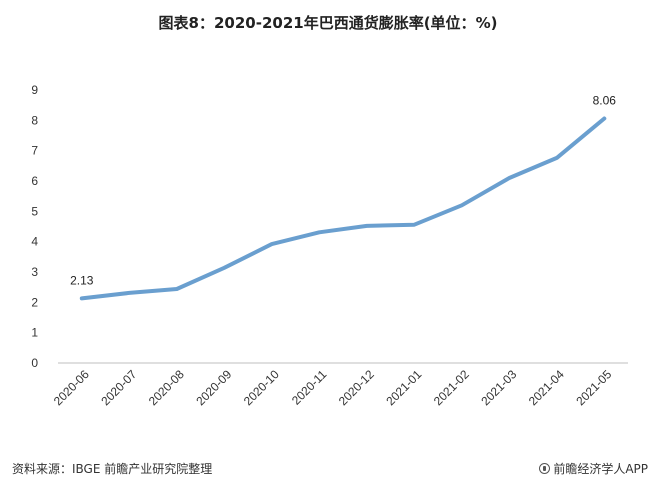 This screenshot has width=656, height=490. What do you see at coordinates (451, 387) in the screenshot?
I see `x-tick-label: 2021-02` at bounding box center [451, 387].